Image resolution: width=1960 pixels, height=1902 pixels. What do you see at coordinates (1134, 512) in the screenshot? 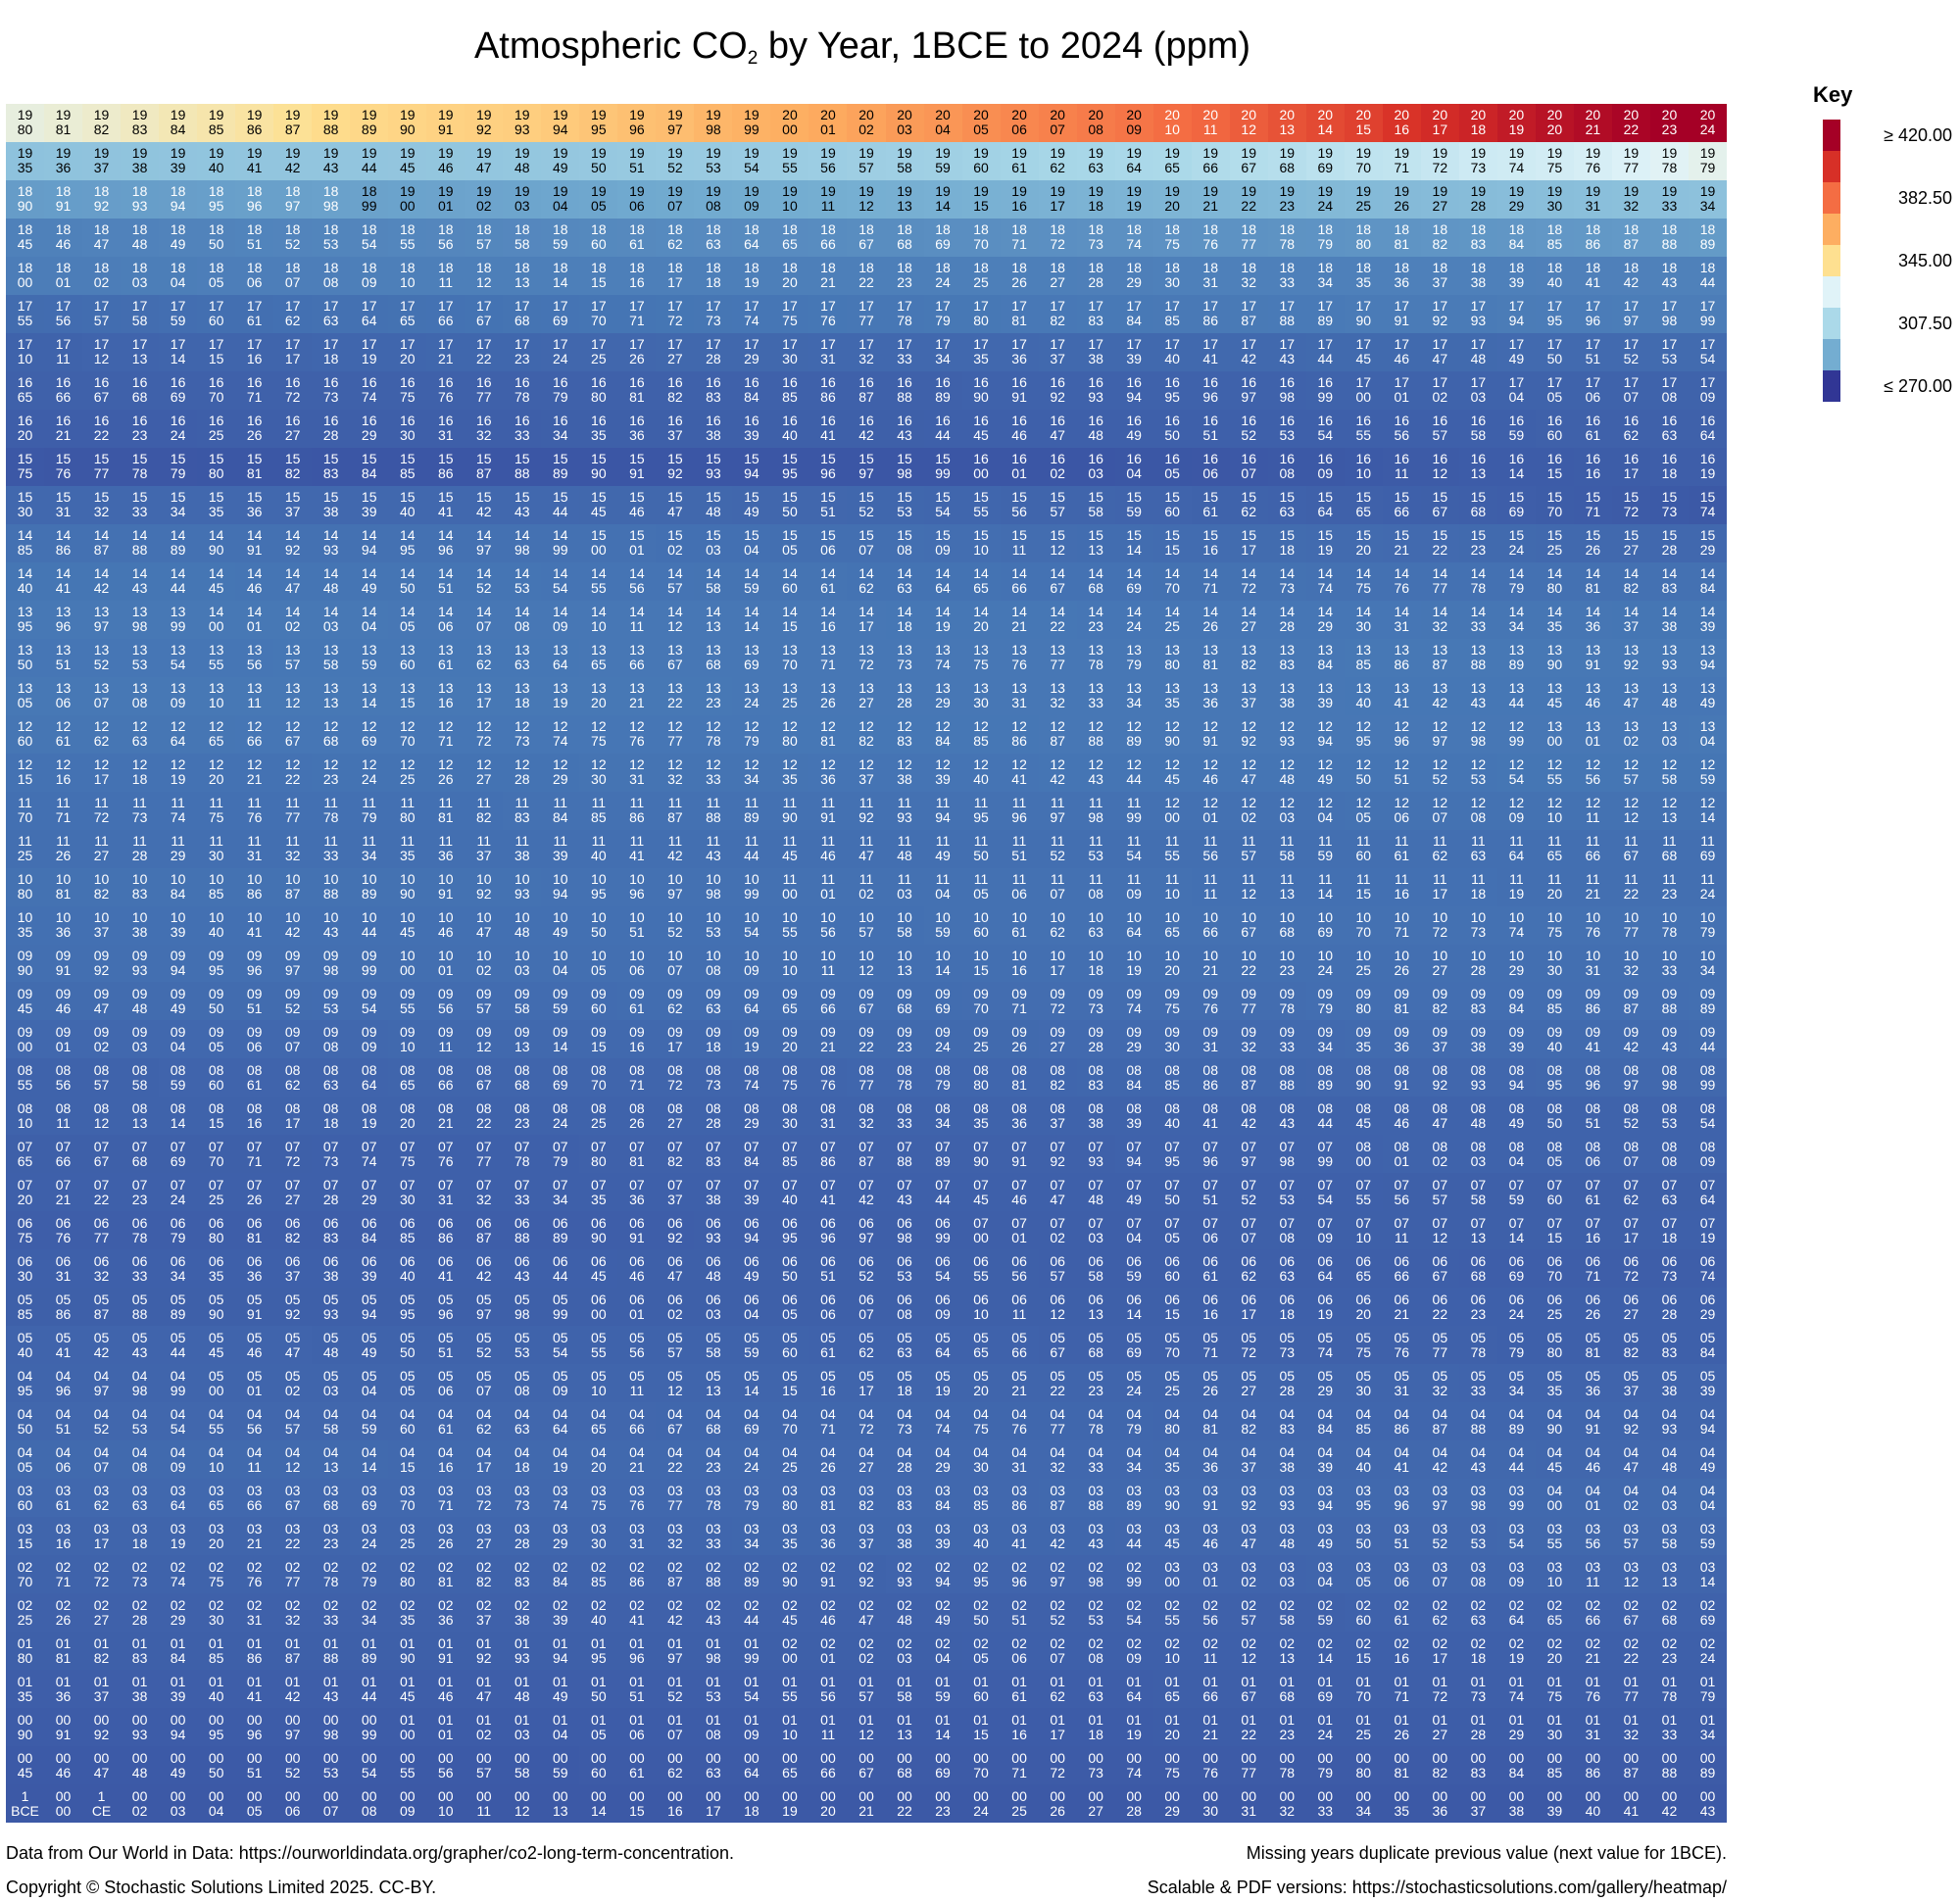
I see `cell-year: 59` at bounding box center [1134, 512].